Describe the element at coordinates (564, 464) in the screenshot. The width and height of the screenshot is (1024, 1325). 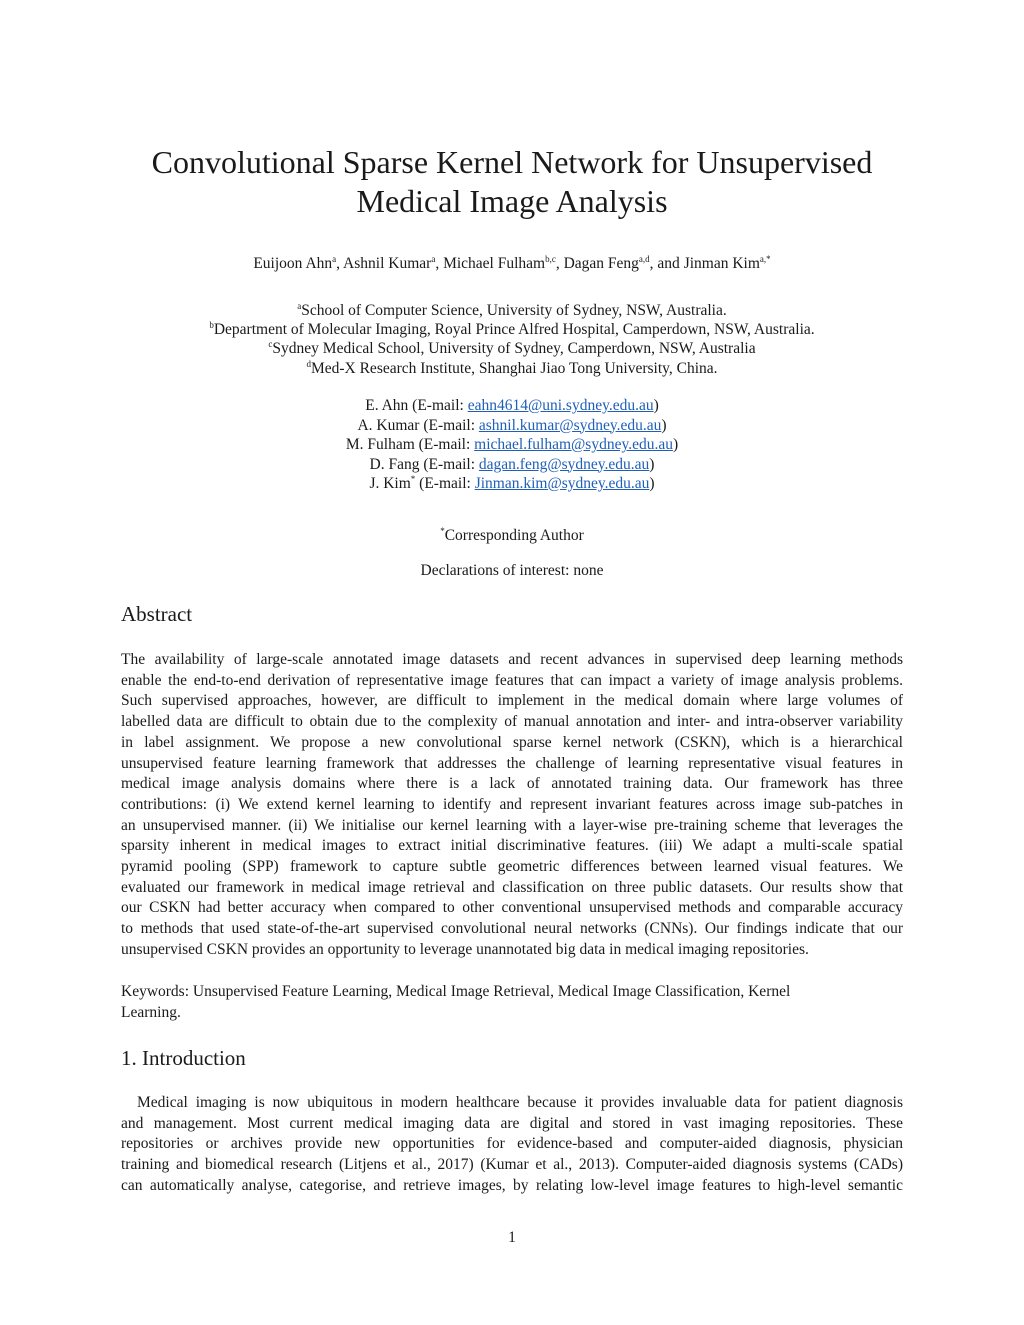
I see `email-link: dagan.feng@sydney.edu.au` at that location.